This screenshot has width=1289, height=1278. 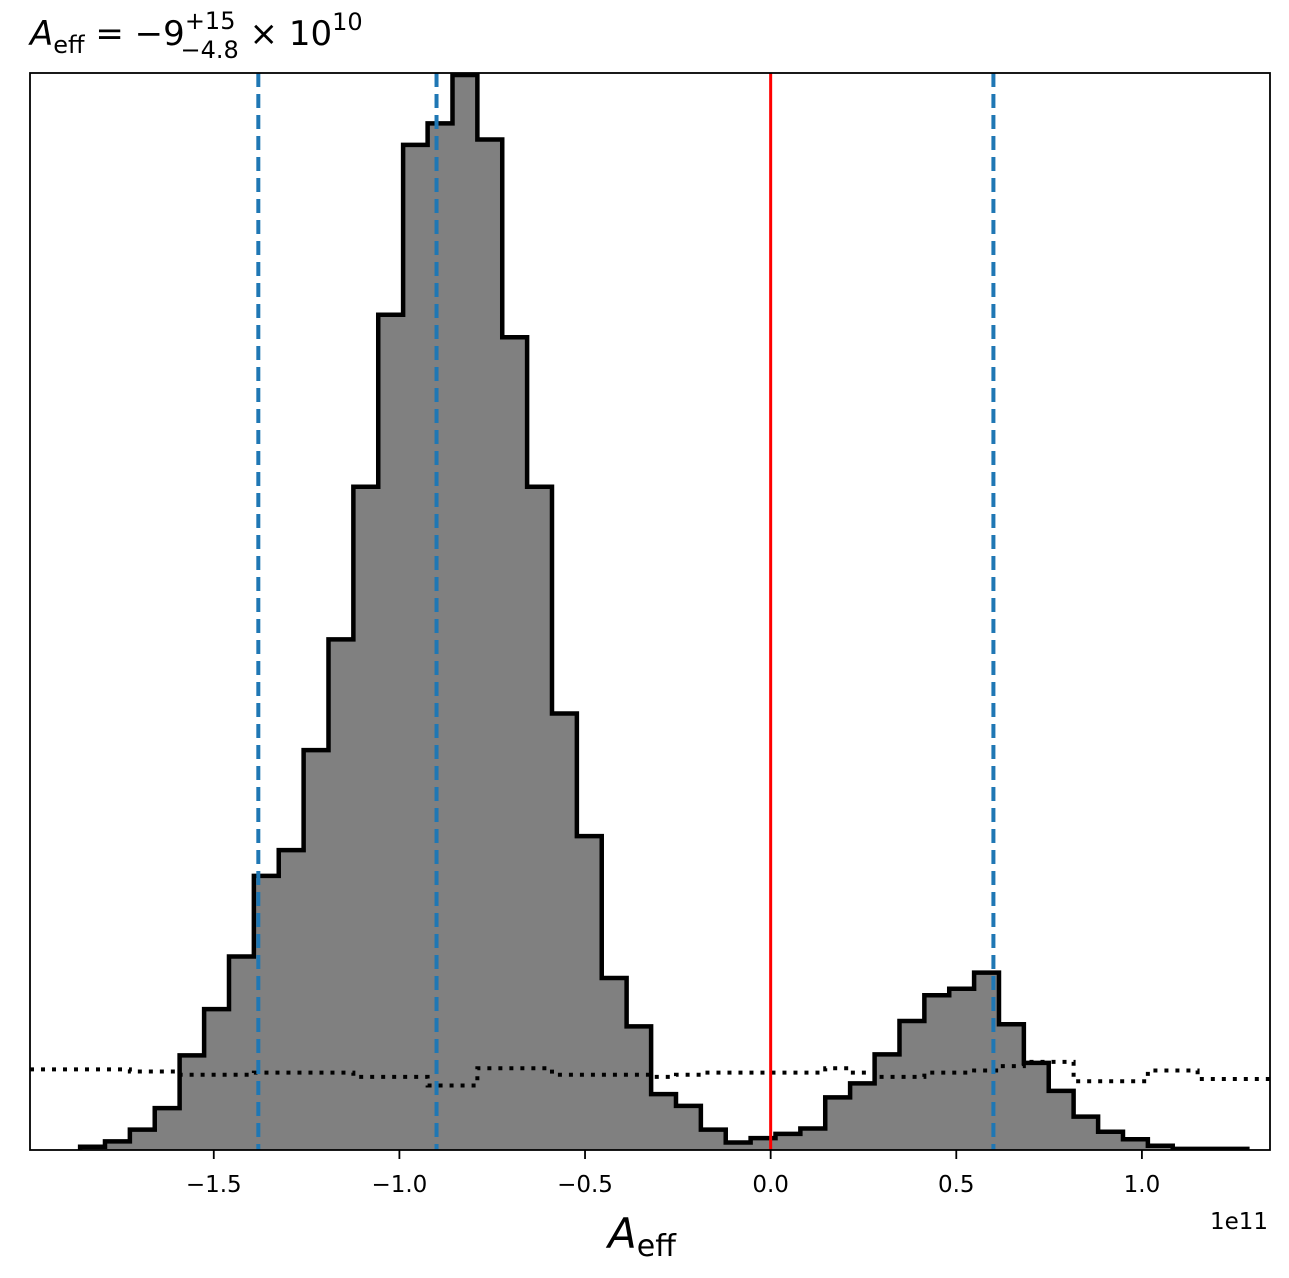 What do you see at coordinates (209, 50) in the screenshot?
I see `title-sub: −4.8` at bounding box center [209, 50].